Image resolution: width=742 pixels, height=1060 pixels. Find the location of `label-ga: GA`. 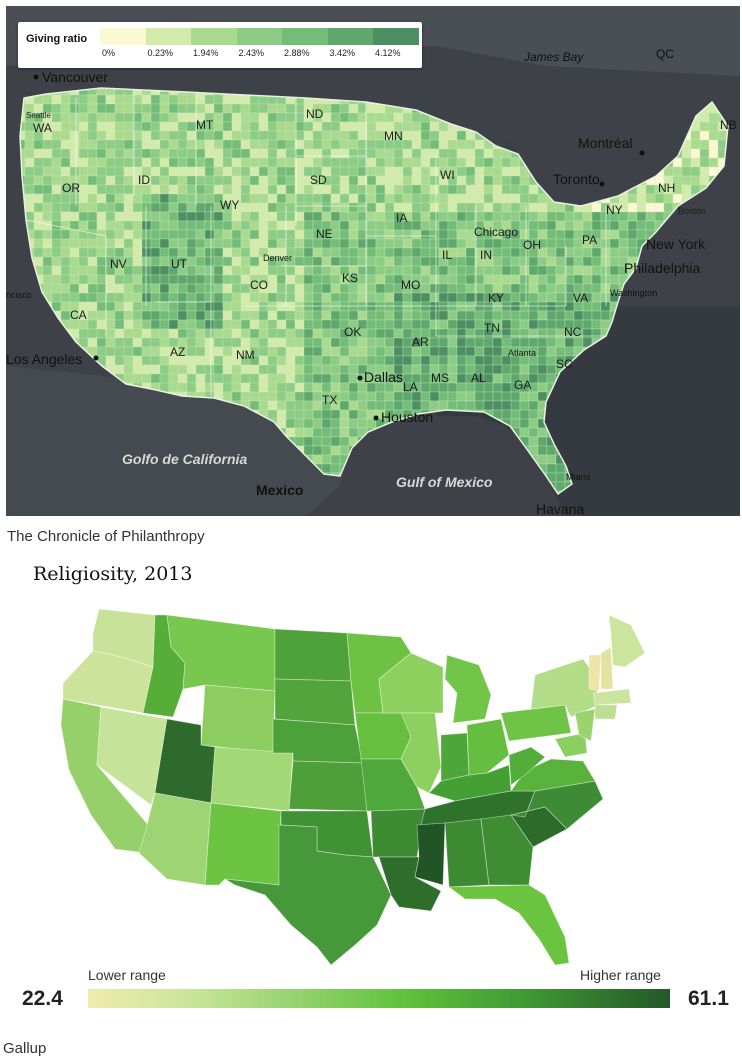

label-ga: GA is located at coordinates (522, 385).